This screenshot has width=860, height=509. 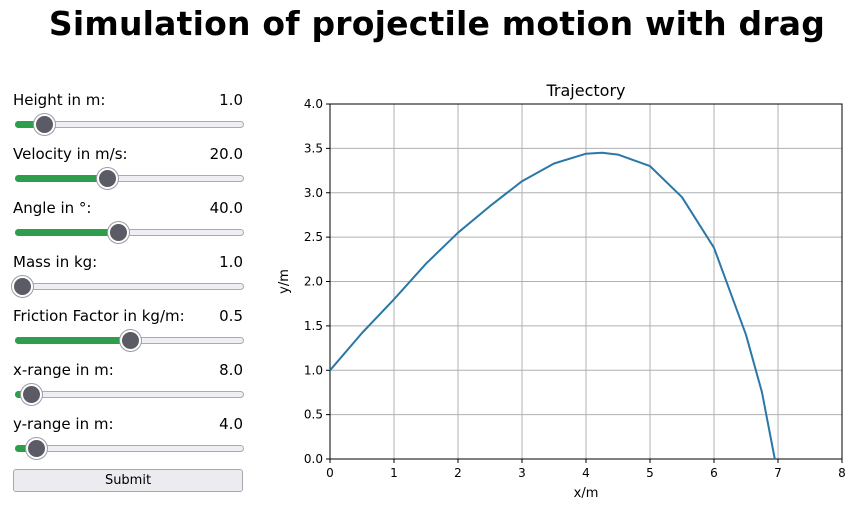 I want to click on friction-control: Friction Factor in kg/m: 0.5, so click(x=128, y=331).